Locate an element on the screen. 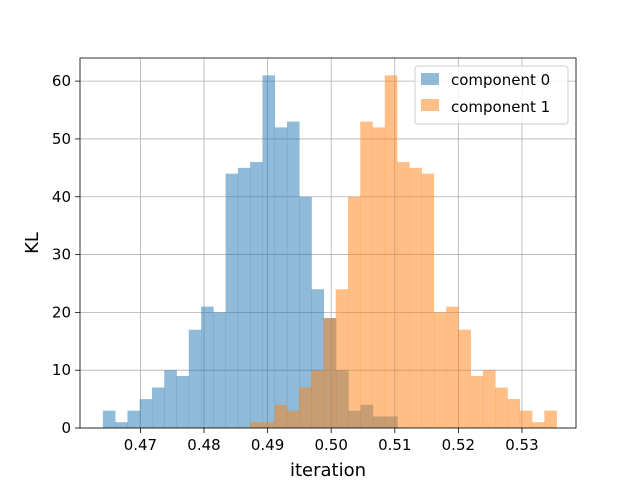 The height and width of the screenshot is (484, 640). x-tick-label: 0.53 is located at coordinates (521, 445).